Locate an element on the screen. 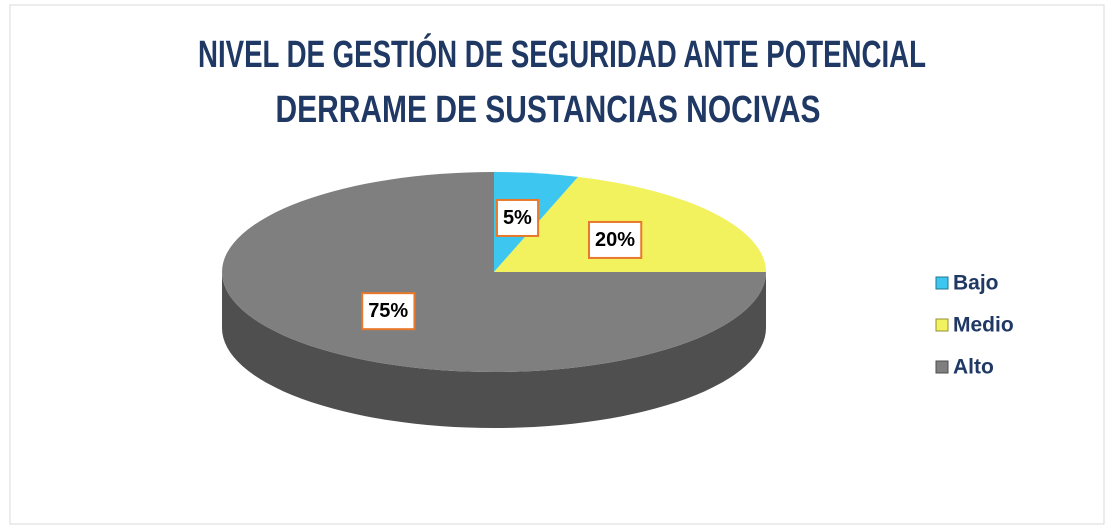 Image resolution: width=1113 pixels, height=529 pixels. data-label: 5% is located at coordinates (517, 218).